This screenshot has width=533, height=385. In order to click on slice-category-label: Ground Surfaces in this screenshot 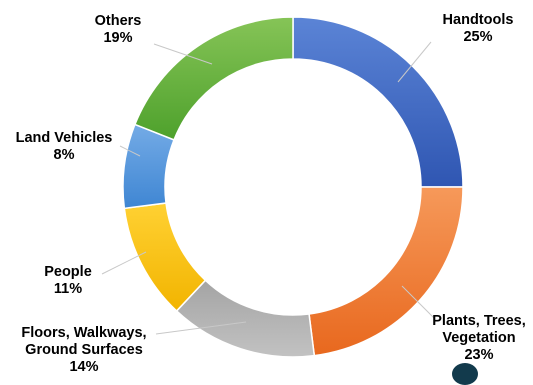, I will do `click(84, 350)`.